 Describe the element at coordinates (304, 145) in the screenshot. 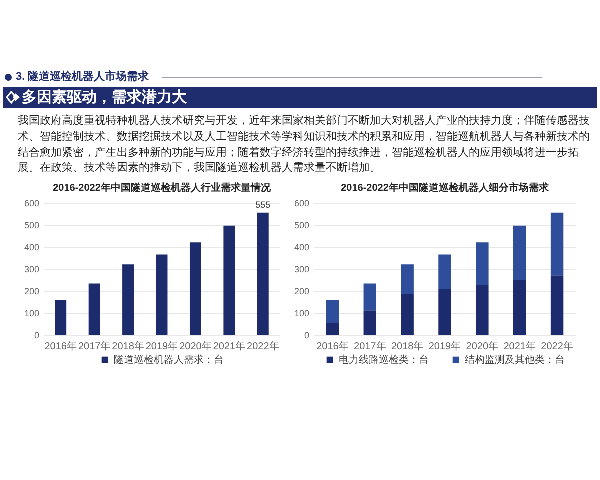

I see `text: 我国政府高度重视特种机器人技术研究与开发，近年来国家相关部门不断加大对机器人产业的扶持力度；伴随传感器技术、智能控制技术、数据挖掘技术以及人工智能技术等学科知识和技术的积累和应用，智能巡航机器人与各种新技术的结合愈加紧密，产生出多种新的功能与应用；随着数字经济转型的持续推进，智能巡检机器人的应用领域将进一步拓展。在政策、技术等因素的推动下，我国隧道巡检机器人需求量不断增加。` at that location.